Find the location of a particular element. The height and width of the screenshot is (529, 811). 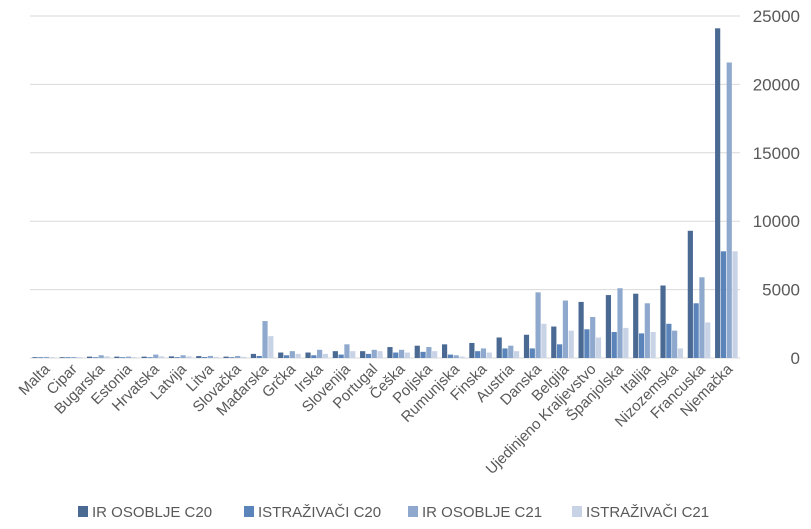

x-tick-label: Malta is located at coordinates (35, 379).